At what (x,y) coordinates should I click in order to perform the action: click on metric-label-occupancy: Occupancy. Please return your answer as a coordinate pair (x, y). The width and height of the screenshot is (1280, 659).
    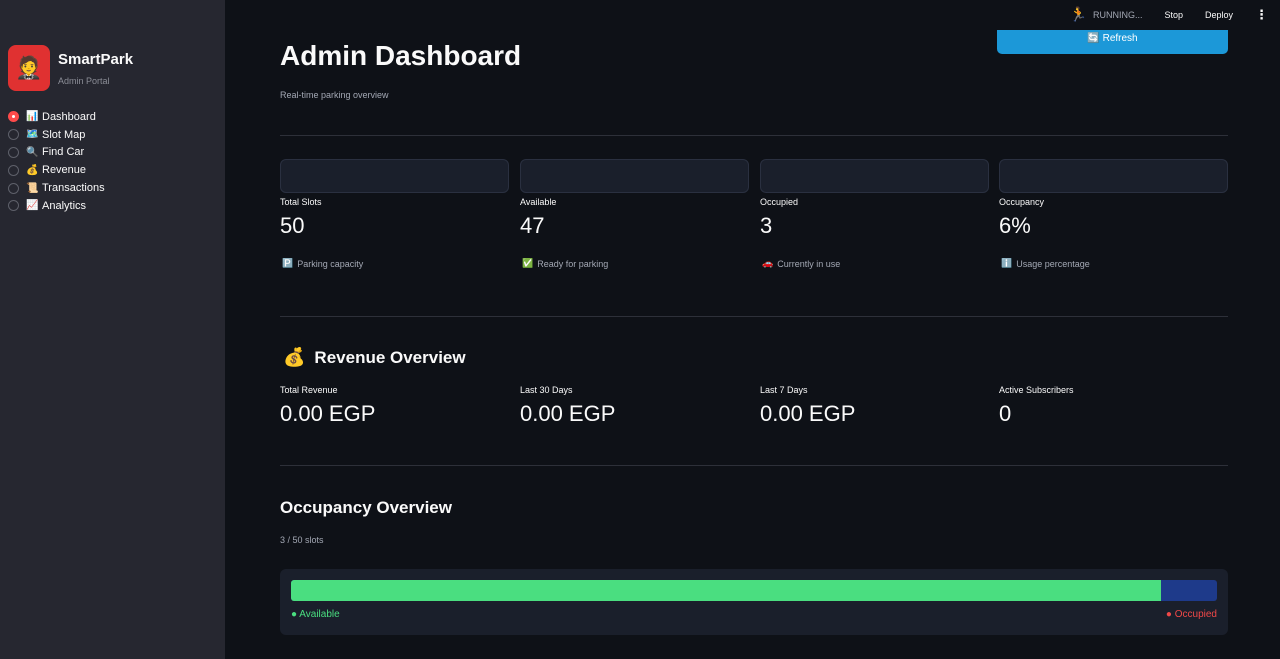
    Looking at the image, I should click on (1022, 202).